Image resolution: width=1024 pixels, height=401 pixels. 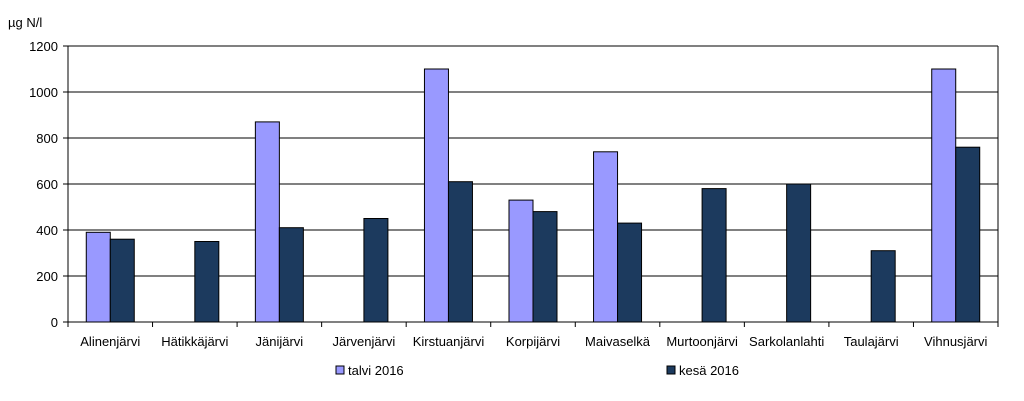 I want to click on x-category-label: Murtoonjärvi, so click(x=702, y=341).